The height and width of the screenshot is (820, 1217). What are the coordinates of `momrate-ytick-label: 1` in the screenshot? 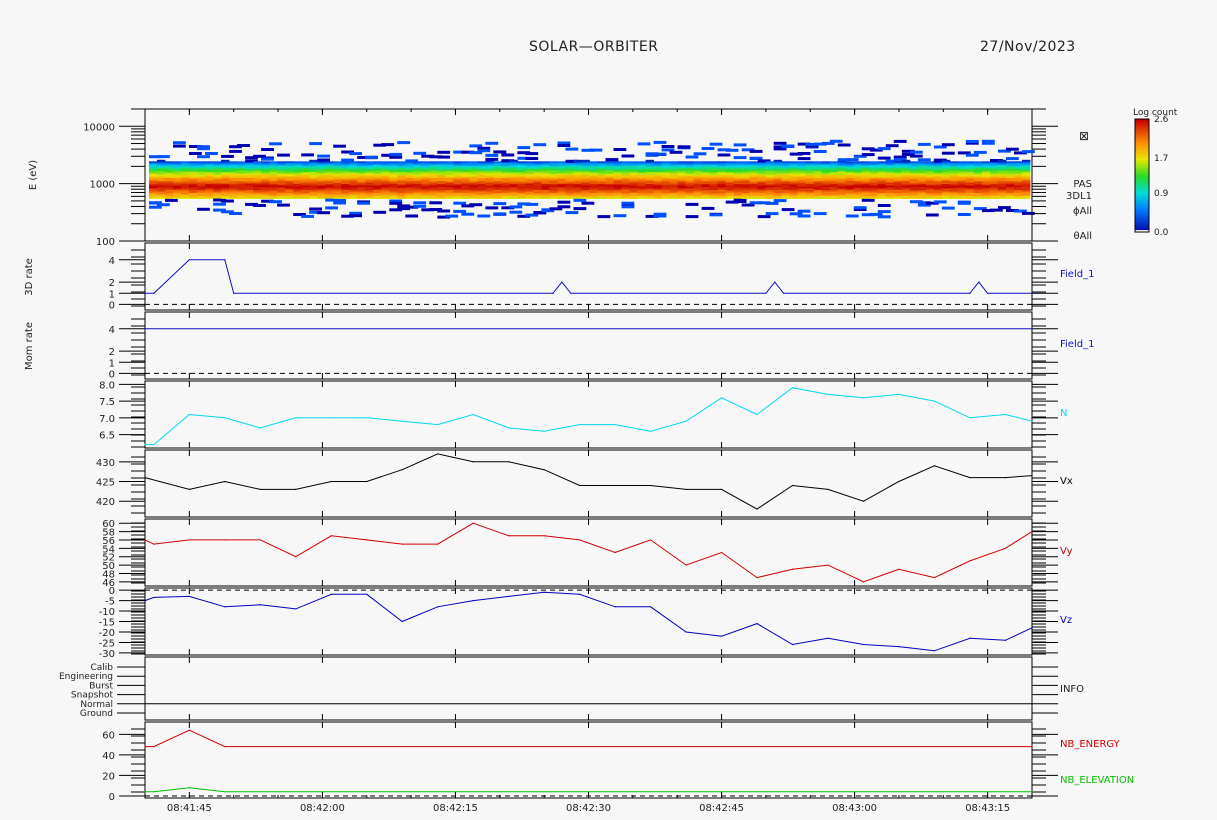 It's located at (112, 363).